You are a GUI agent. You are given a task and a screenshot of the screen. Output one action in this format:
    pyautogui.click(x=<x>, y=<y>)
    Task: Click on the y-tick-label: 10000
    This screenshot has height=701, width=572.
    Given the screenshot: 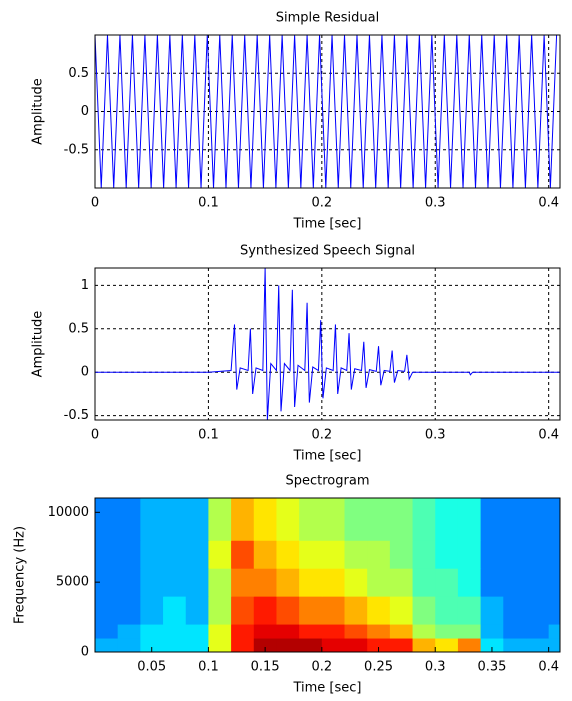 What is the action you would take?
    pyautogui.click(x=68, y=512)
    